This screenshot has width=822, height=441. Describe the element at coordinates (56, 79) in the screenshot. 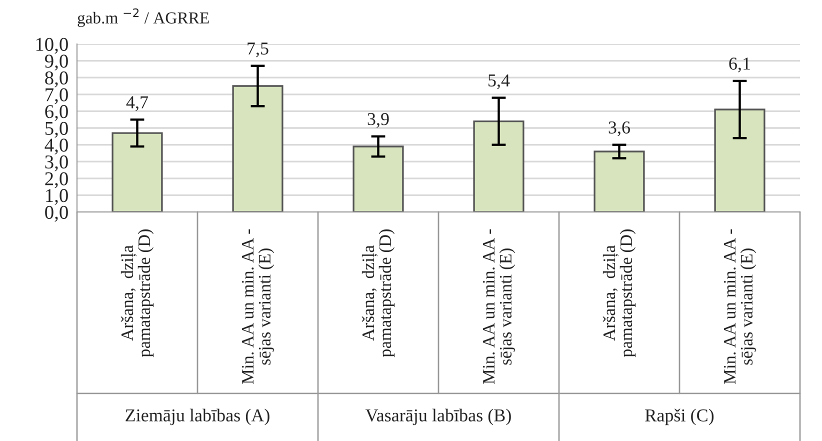

I see `y-tick-label: 8,0` at that location.